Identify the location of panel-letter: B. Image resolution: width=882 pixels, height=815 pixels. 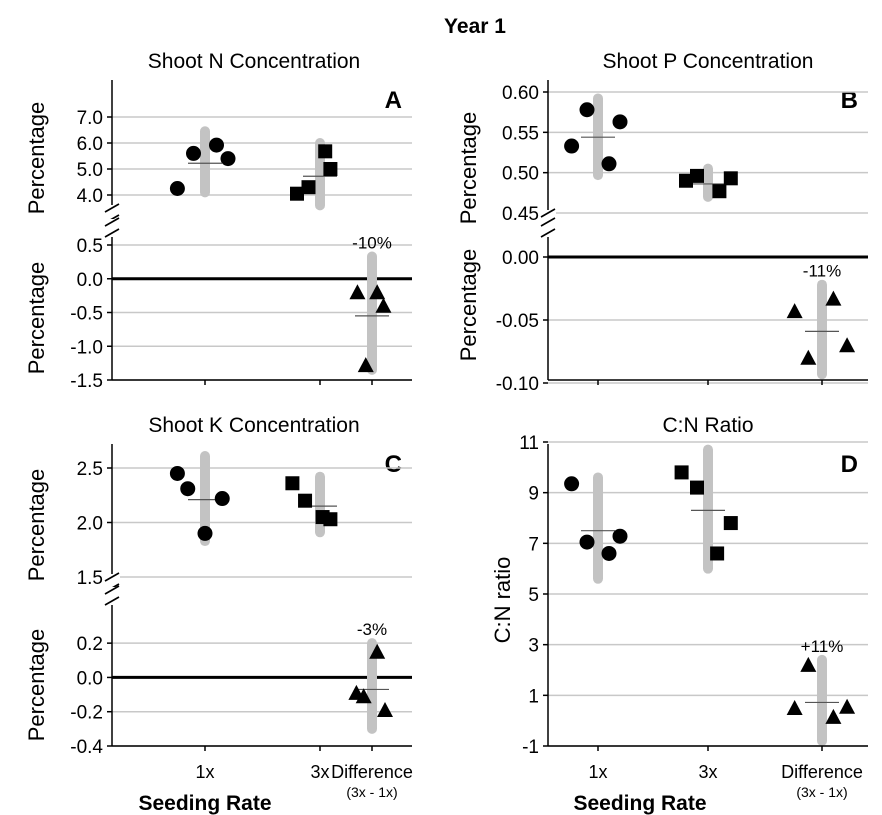
(849, 100).